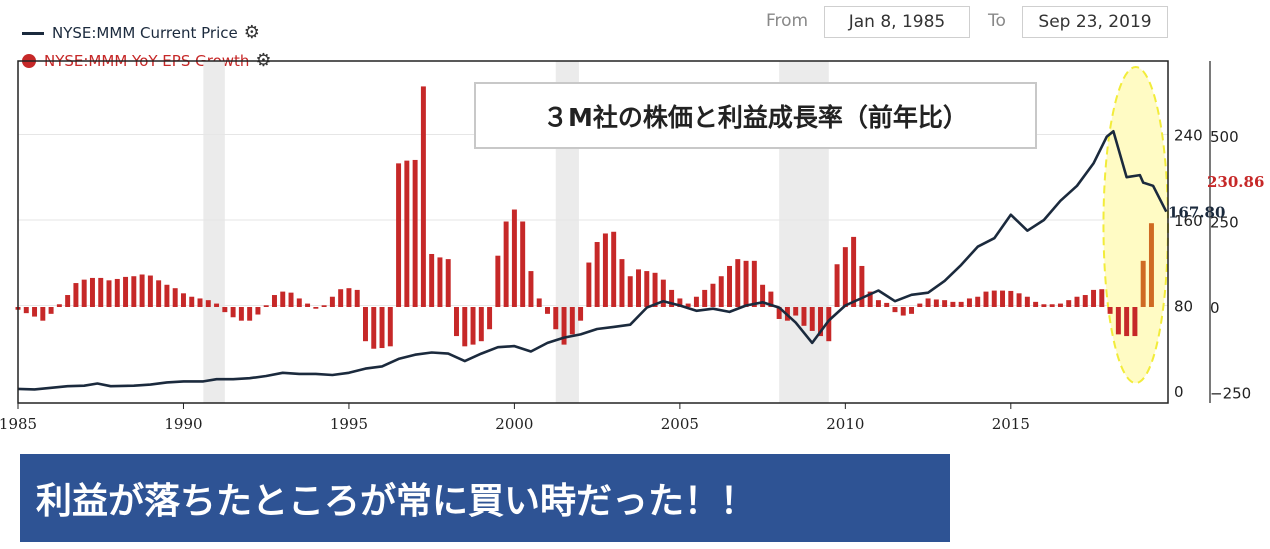 Image resolution: width=1270 pixels, height=549 pixels. What do you see at coordinates (787, 21) in the screenshot?
I see `from-label: From` at bounding box center [787, 21].